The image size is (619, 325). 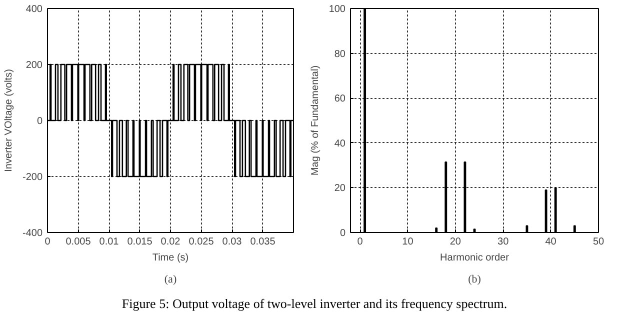 I want to click on x-tick-label: 0.03, so click(x=232, y=242).